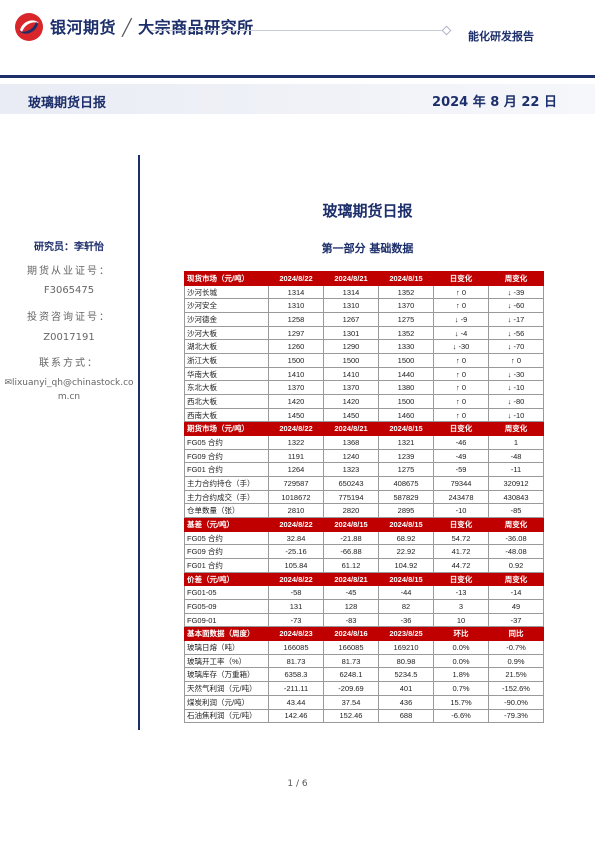 This screenshot has height=842, width=595. What do you see at coordinates (406, 634) in the screenshot?
I see `header-cell: 2023/8/25` at bounding box center [406, 634].